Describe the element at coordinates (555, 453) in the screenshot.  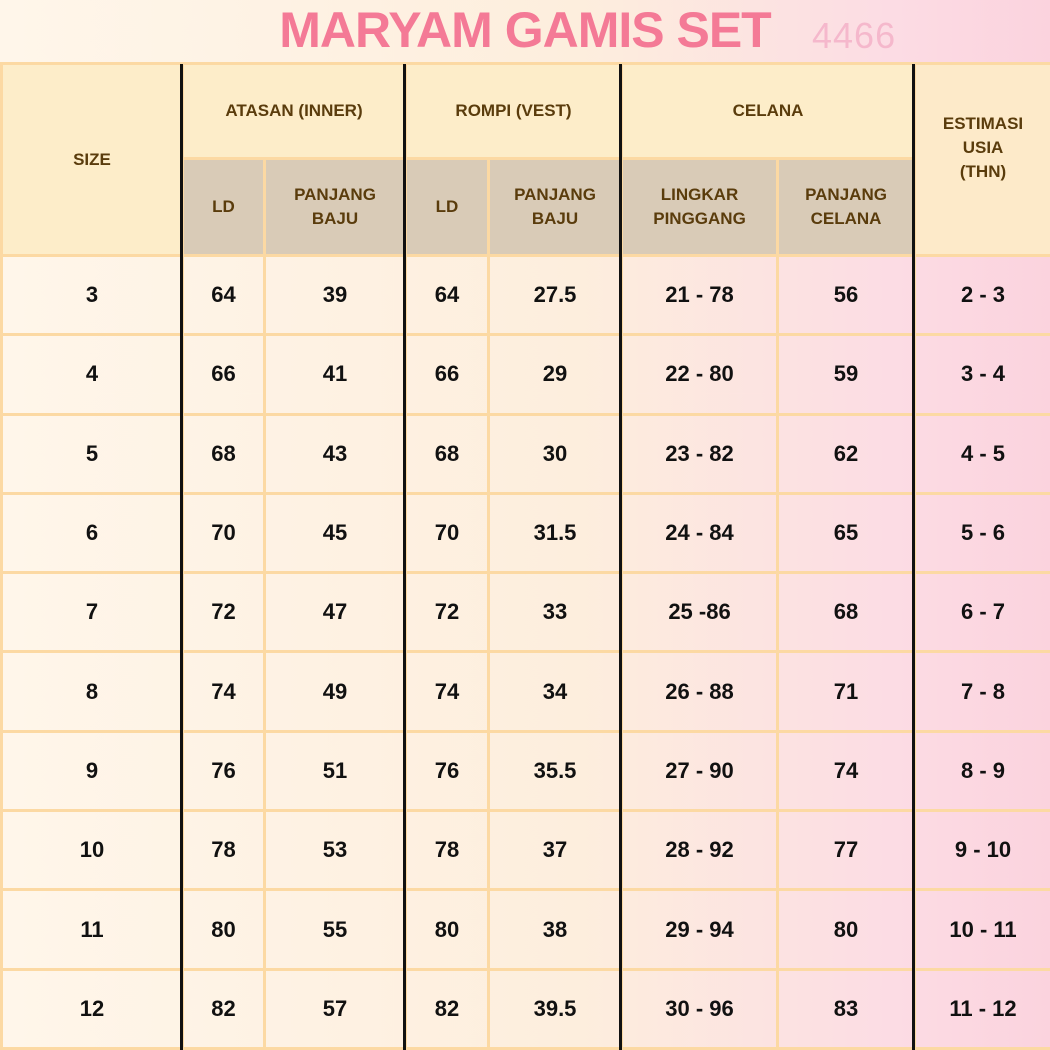
I see `value-cell: 30` at that location.